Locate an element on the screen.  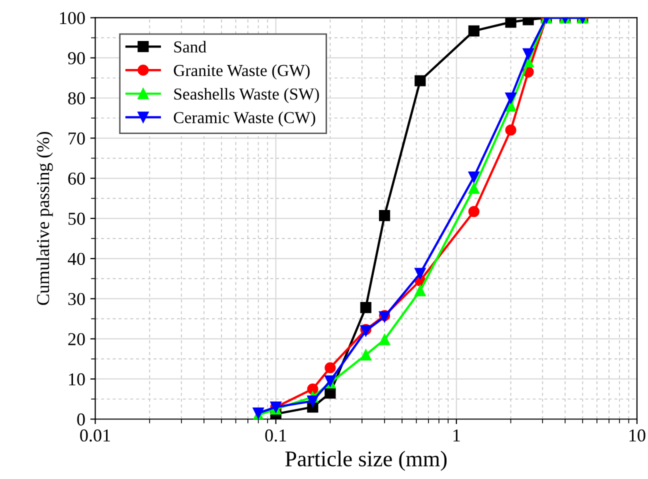
legend-label: Granite Waste (GW) is located at coordinates (242, 72).